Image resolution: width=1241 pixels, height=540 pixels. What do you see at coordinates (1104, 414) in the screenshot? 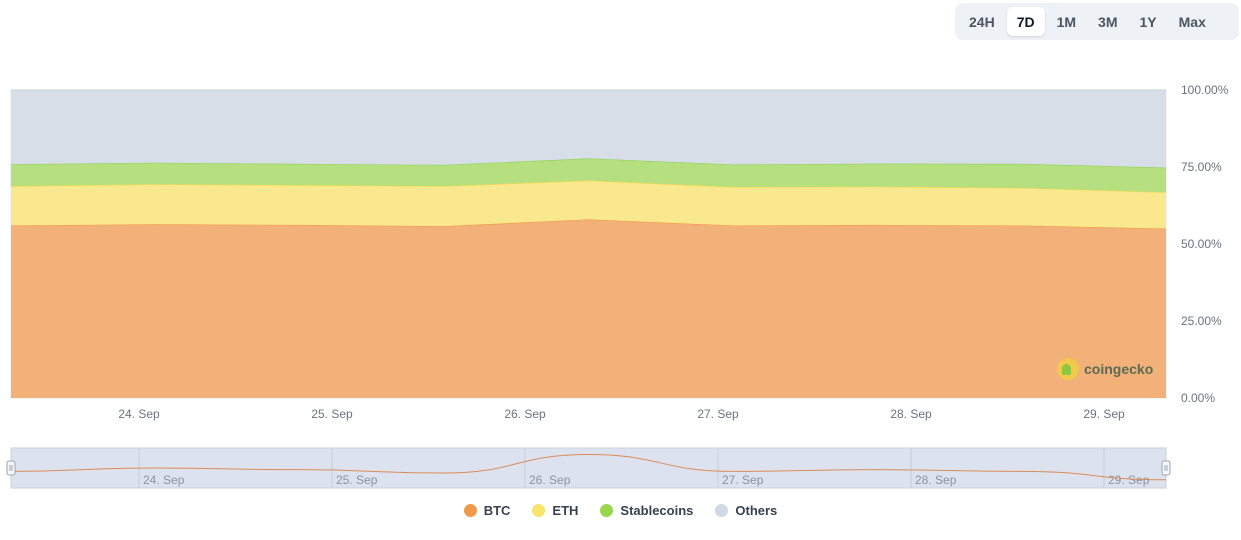
I see `x-tick-label: 29. Sep` at bounding box center [1104, 414].